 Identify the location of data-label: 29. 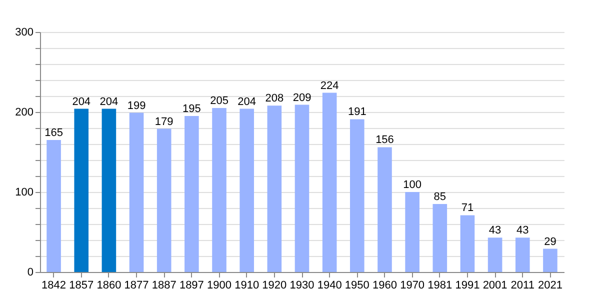
(550, 242).